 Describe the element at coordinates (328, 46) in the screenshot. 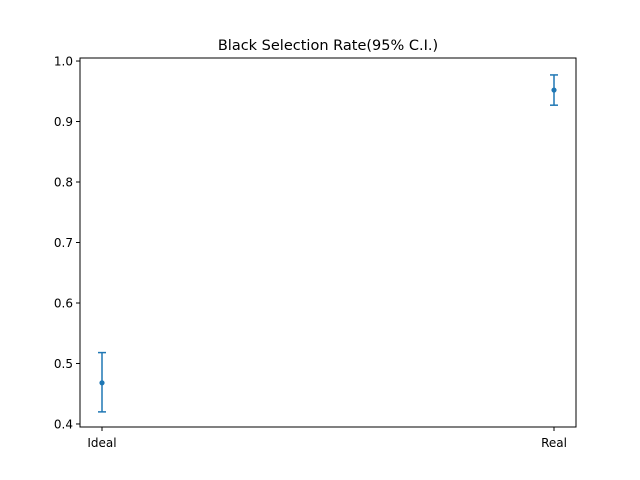

I see `chart-title: Black Selection Rate(95% C.I.)` at that location.